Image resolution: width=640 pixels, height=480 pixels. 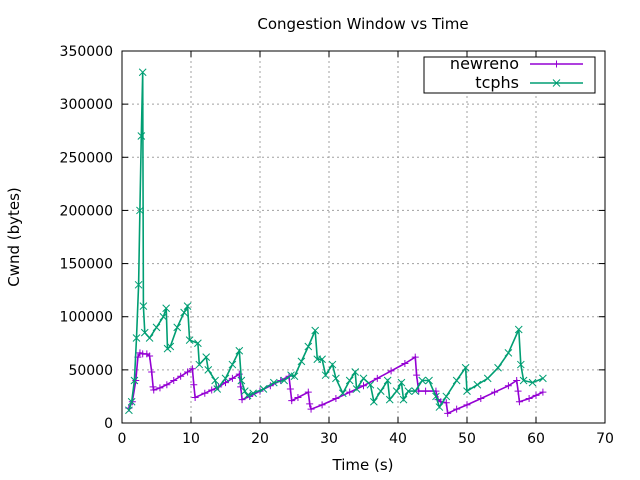 I want to click on x-axis-title: Time (s), so click(x=363, y=465).